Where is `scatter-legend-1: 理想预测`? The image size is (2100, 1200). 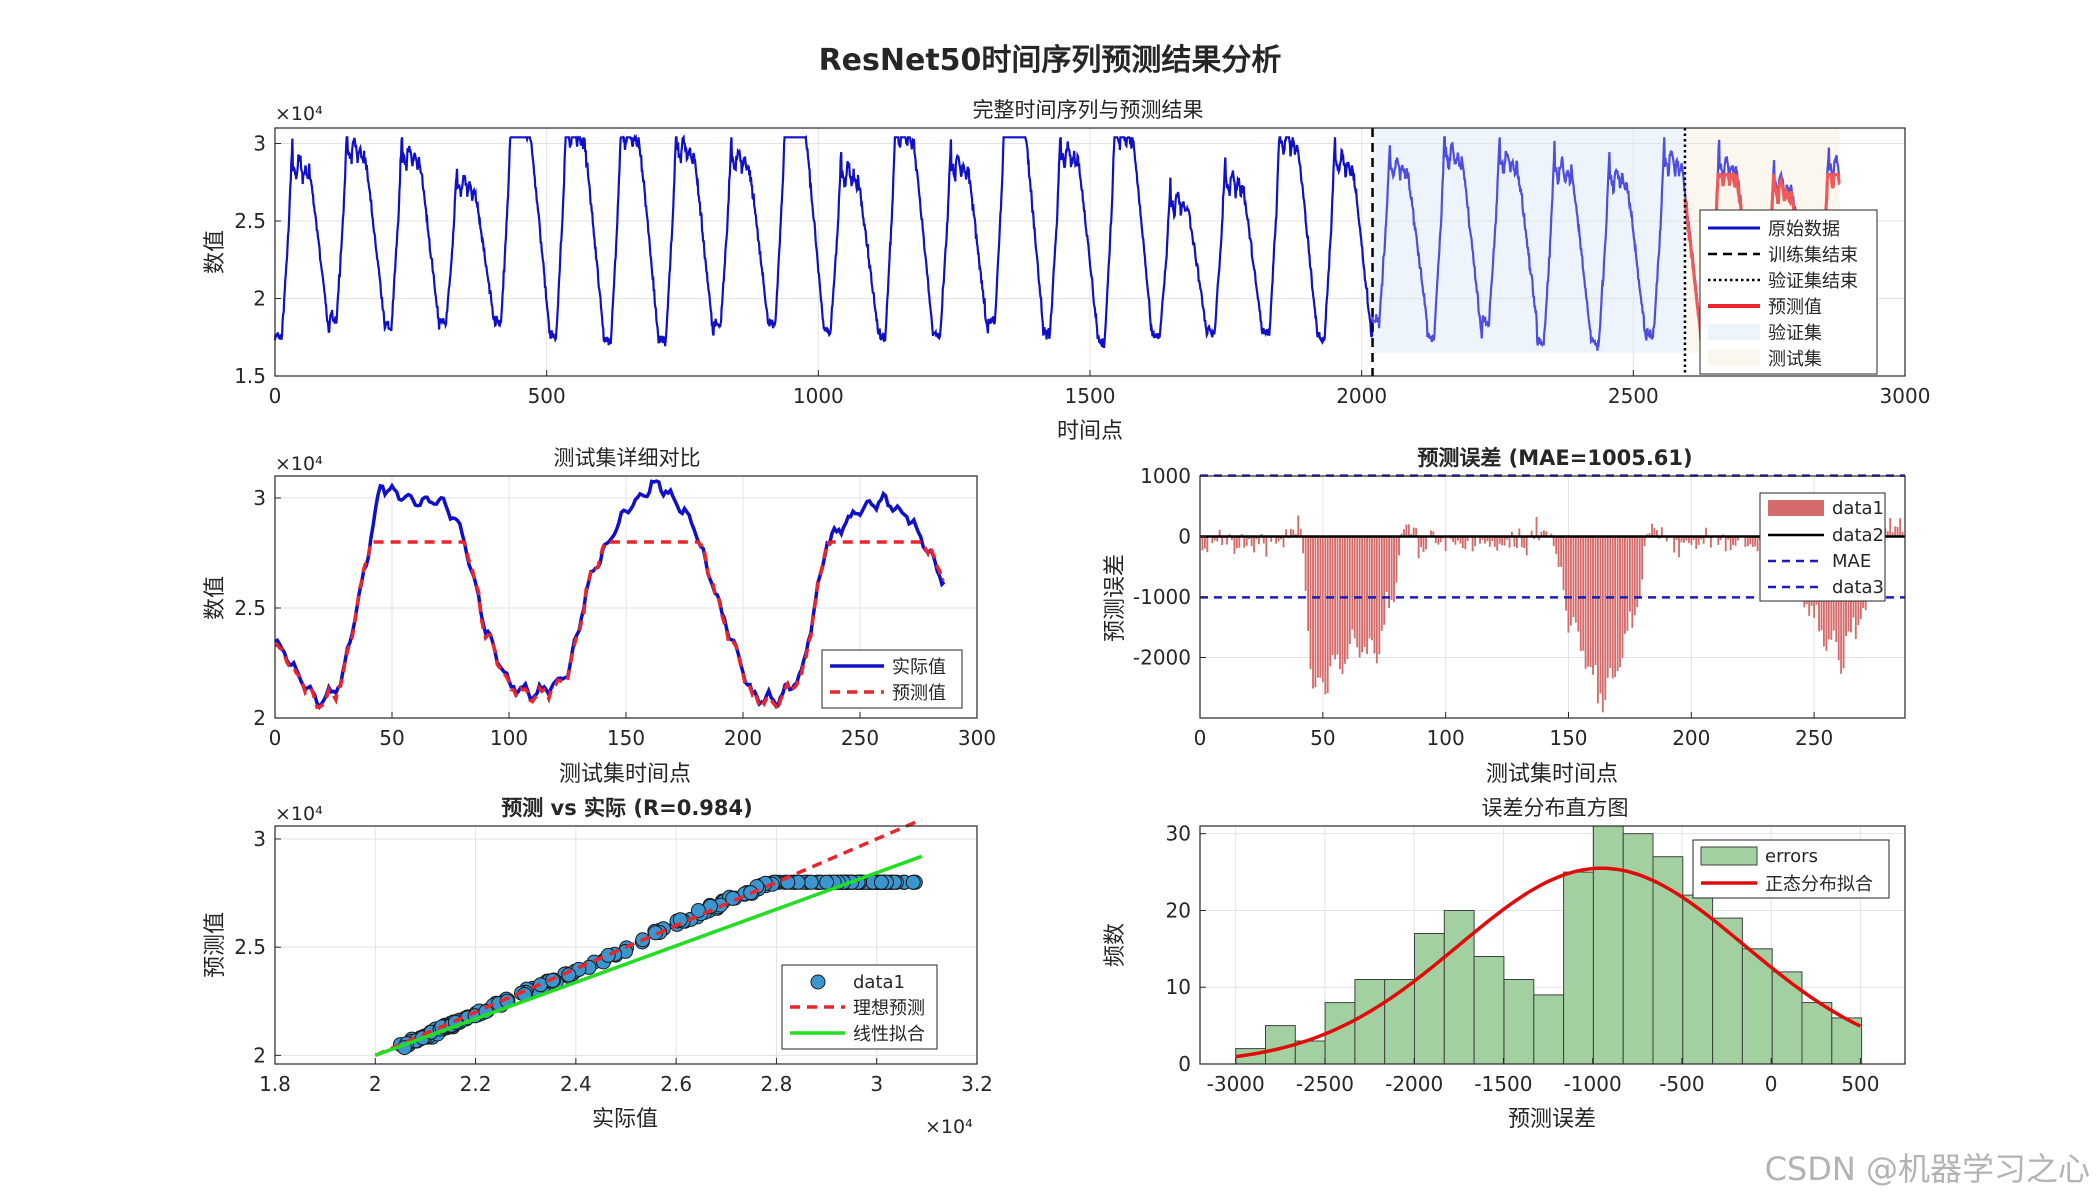 scatter-legend-1: 理想预测 is located at coordinates (889, 1008).